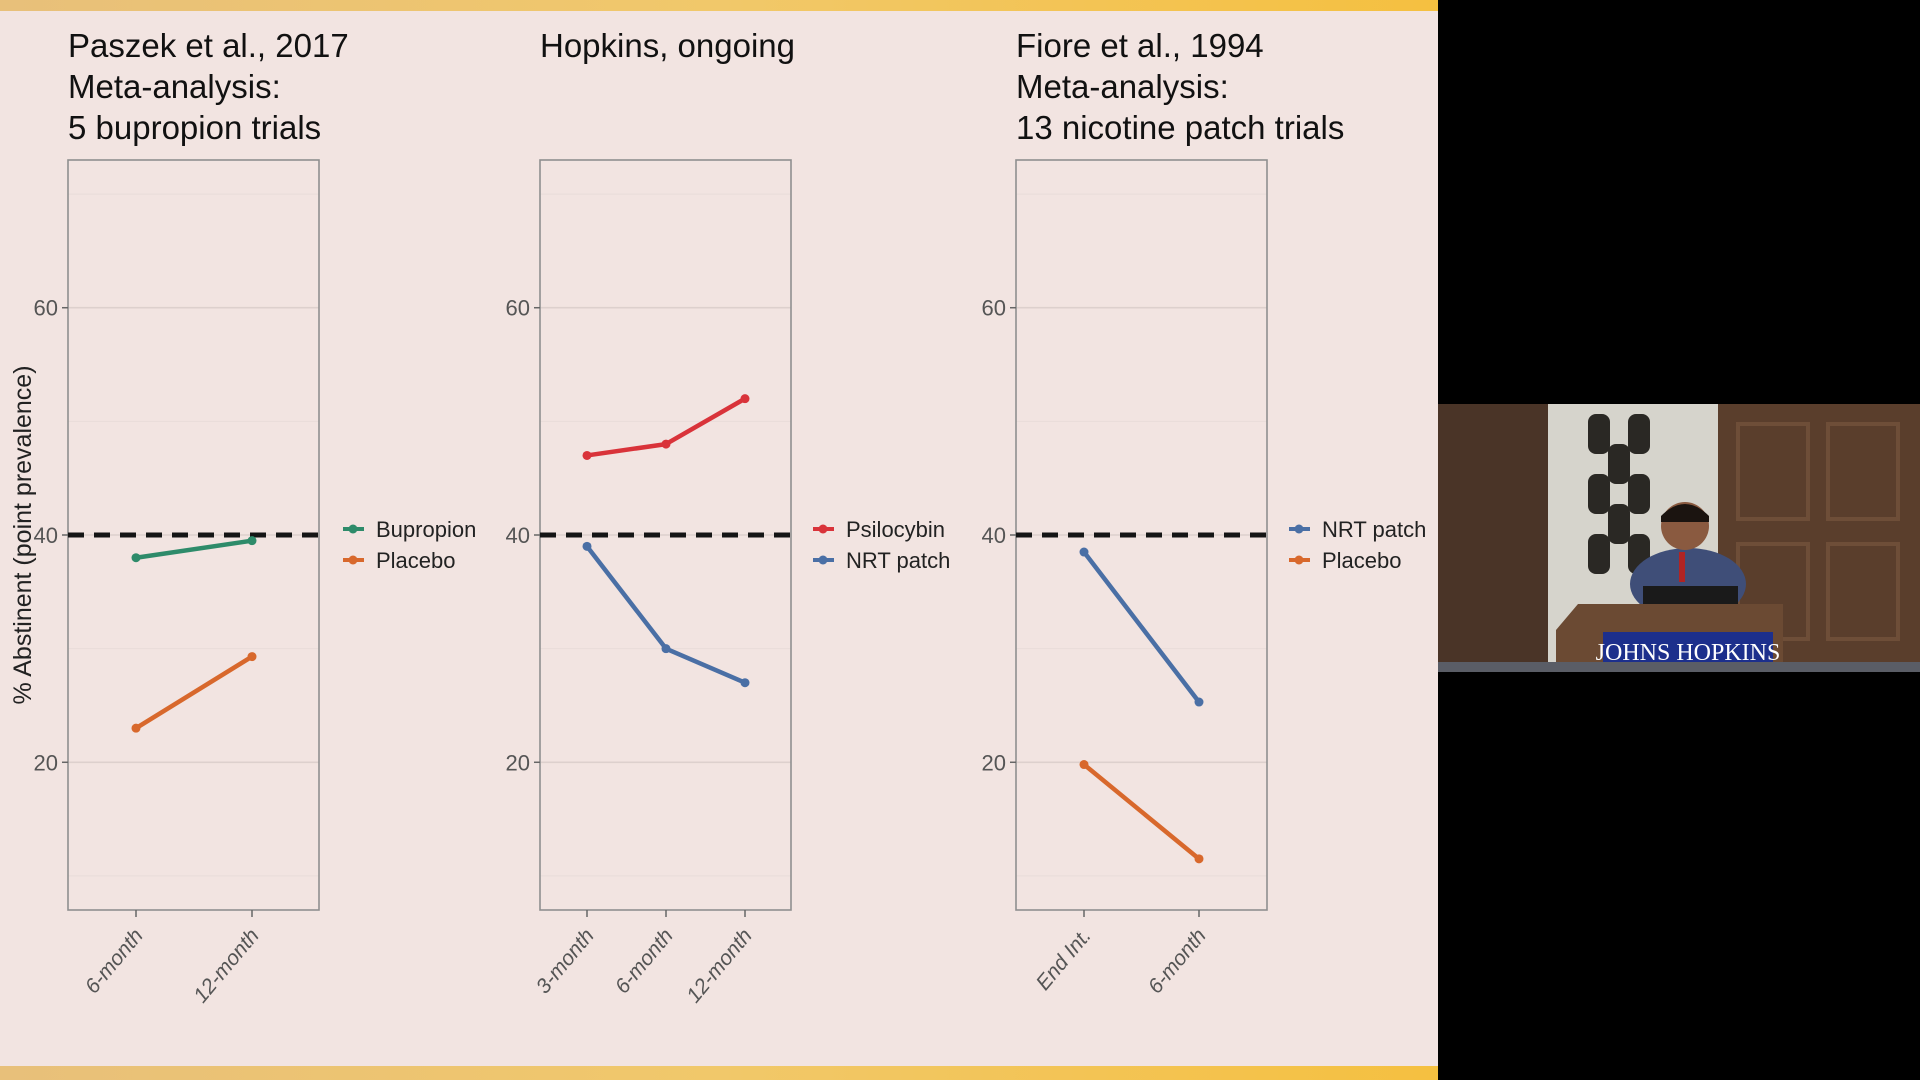  Describe the element at coordinates (1122, 86) in the screenshot. I see `chart-3-title-line-2: Meta-analysis:` at that location.